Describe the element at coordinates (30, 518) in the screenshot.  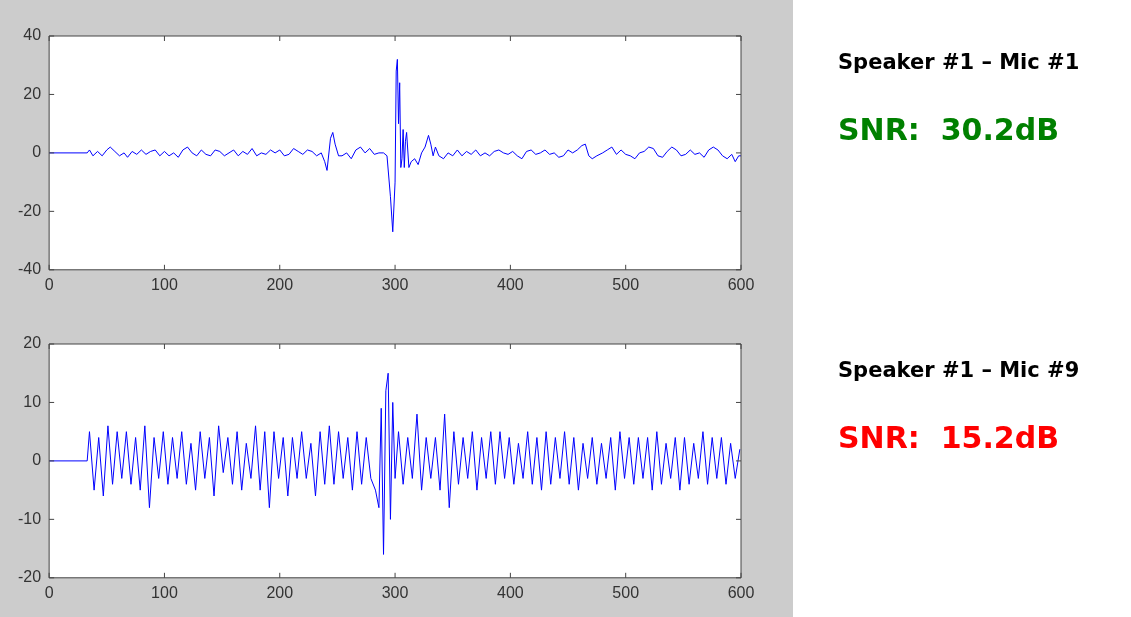
I see `y-tick-label: -10` at that location.